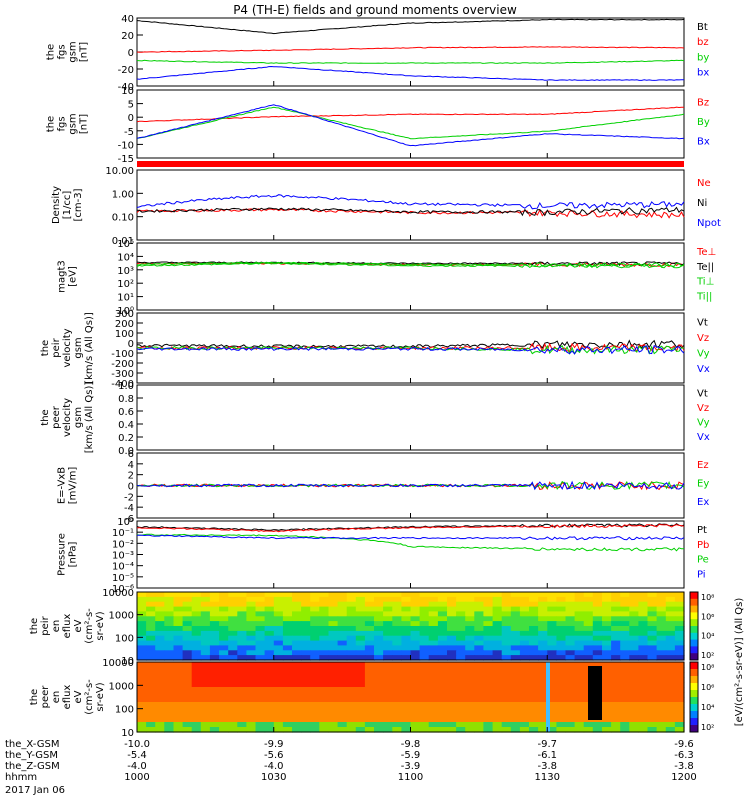 This screenshot has width=750, height=800. I want to click on y-axis-label: thefgsgsm[nT], so click(68, 123).